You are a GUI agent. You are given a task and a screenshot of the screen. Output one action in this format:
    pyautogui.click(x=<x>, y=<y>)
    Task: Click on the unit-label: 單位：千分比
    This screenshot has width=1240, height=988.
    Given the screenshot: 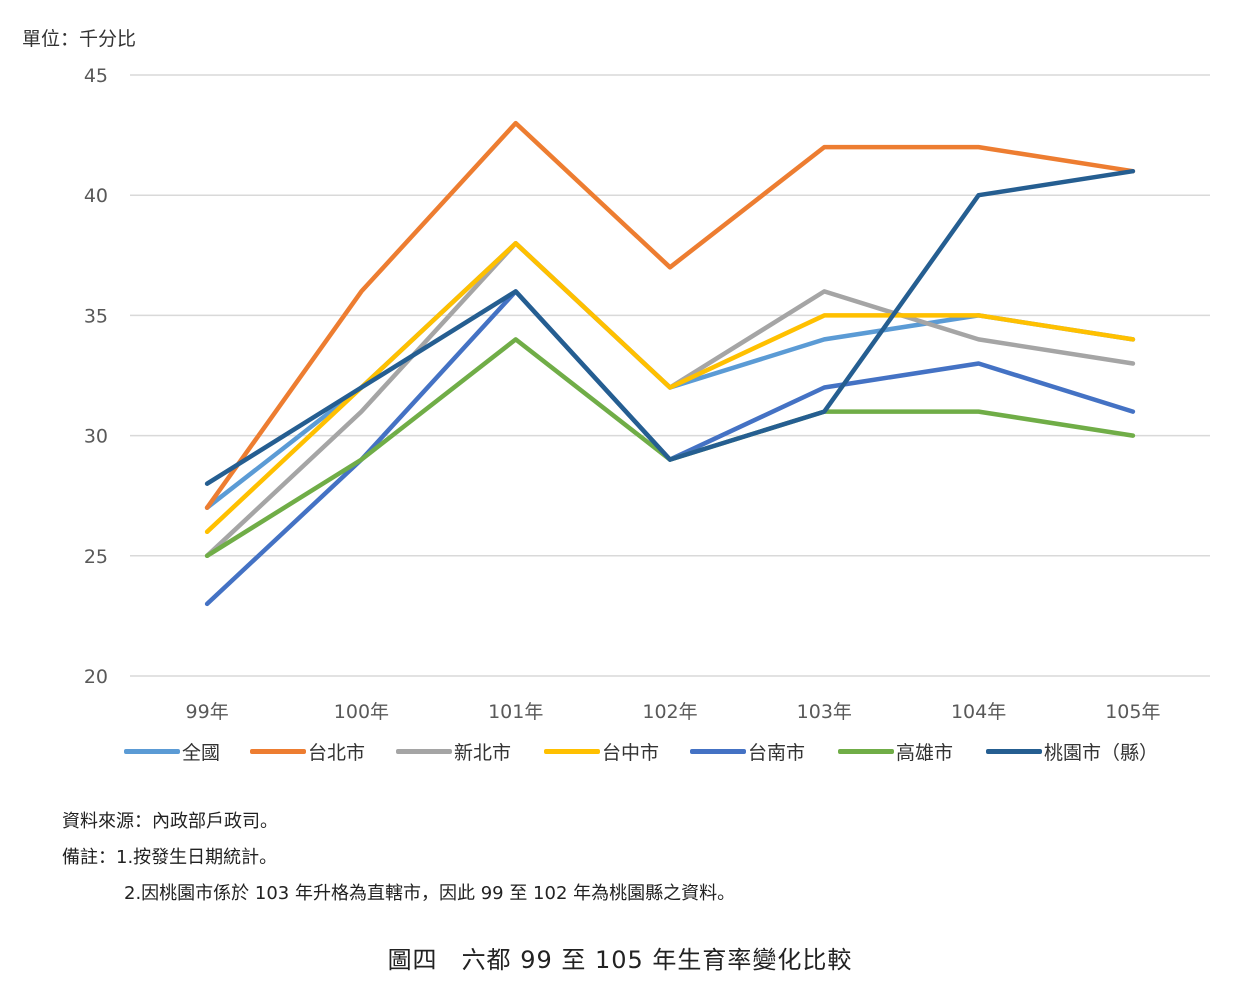 What is the action you would take?
    pyautogui.click(x=79, y=39)
    